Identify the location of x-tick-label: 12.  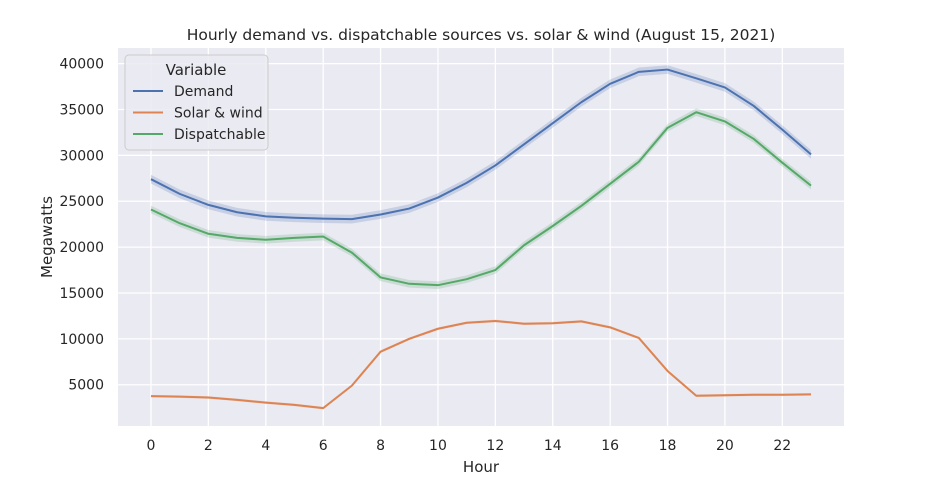
(495, 446).